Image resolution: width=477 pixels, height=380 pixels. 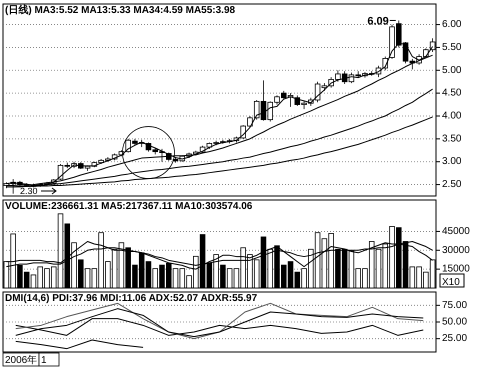 What do you see at coordinates (455, 322) in the screenshot?
I see `y-tick-label: 50.00` at bounding box center [455, 322].